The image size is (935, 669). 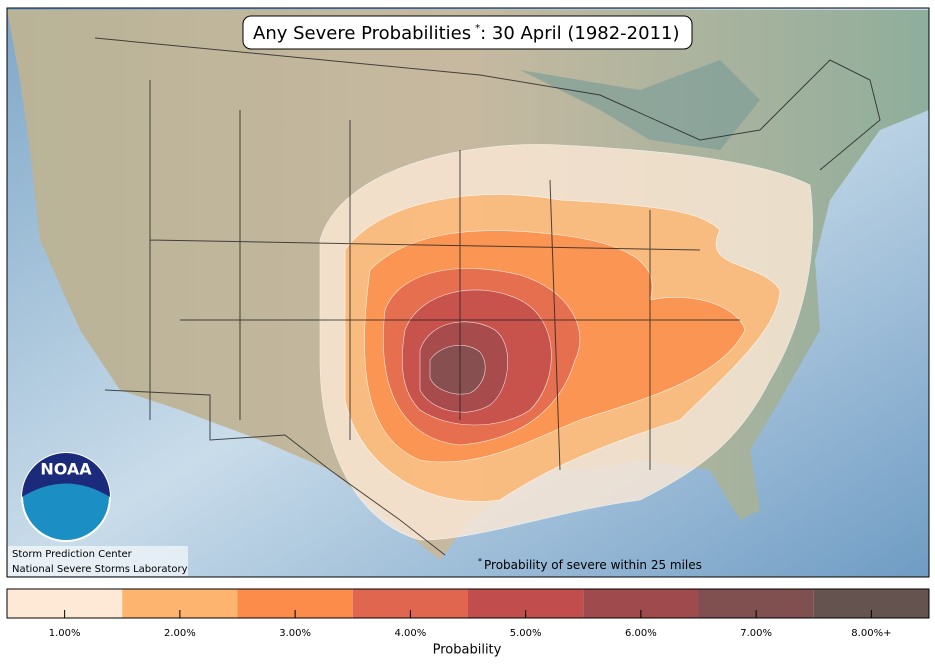 I want to click on title-box, so click(x=467, y=32).